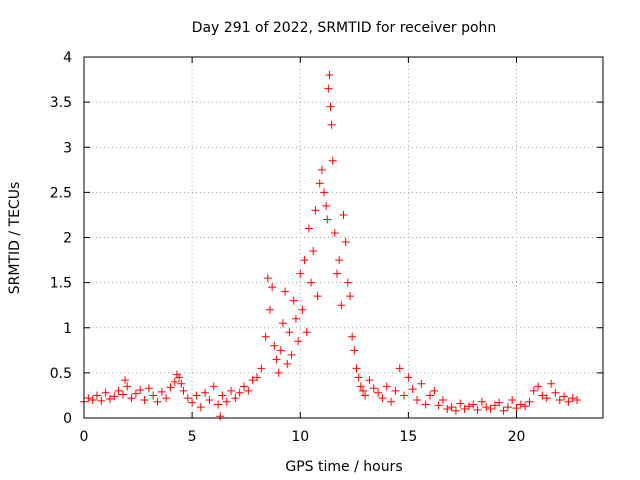 This screenshot has height=480, width=640. I want to click on x-tick-label: 5, so click(192, 437).